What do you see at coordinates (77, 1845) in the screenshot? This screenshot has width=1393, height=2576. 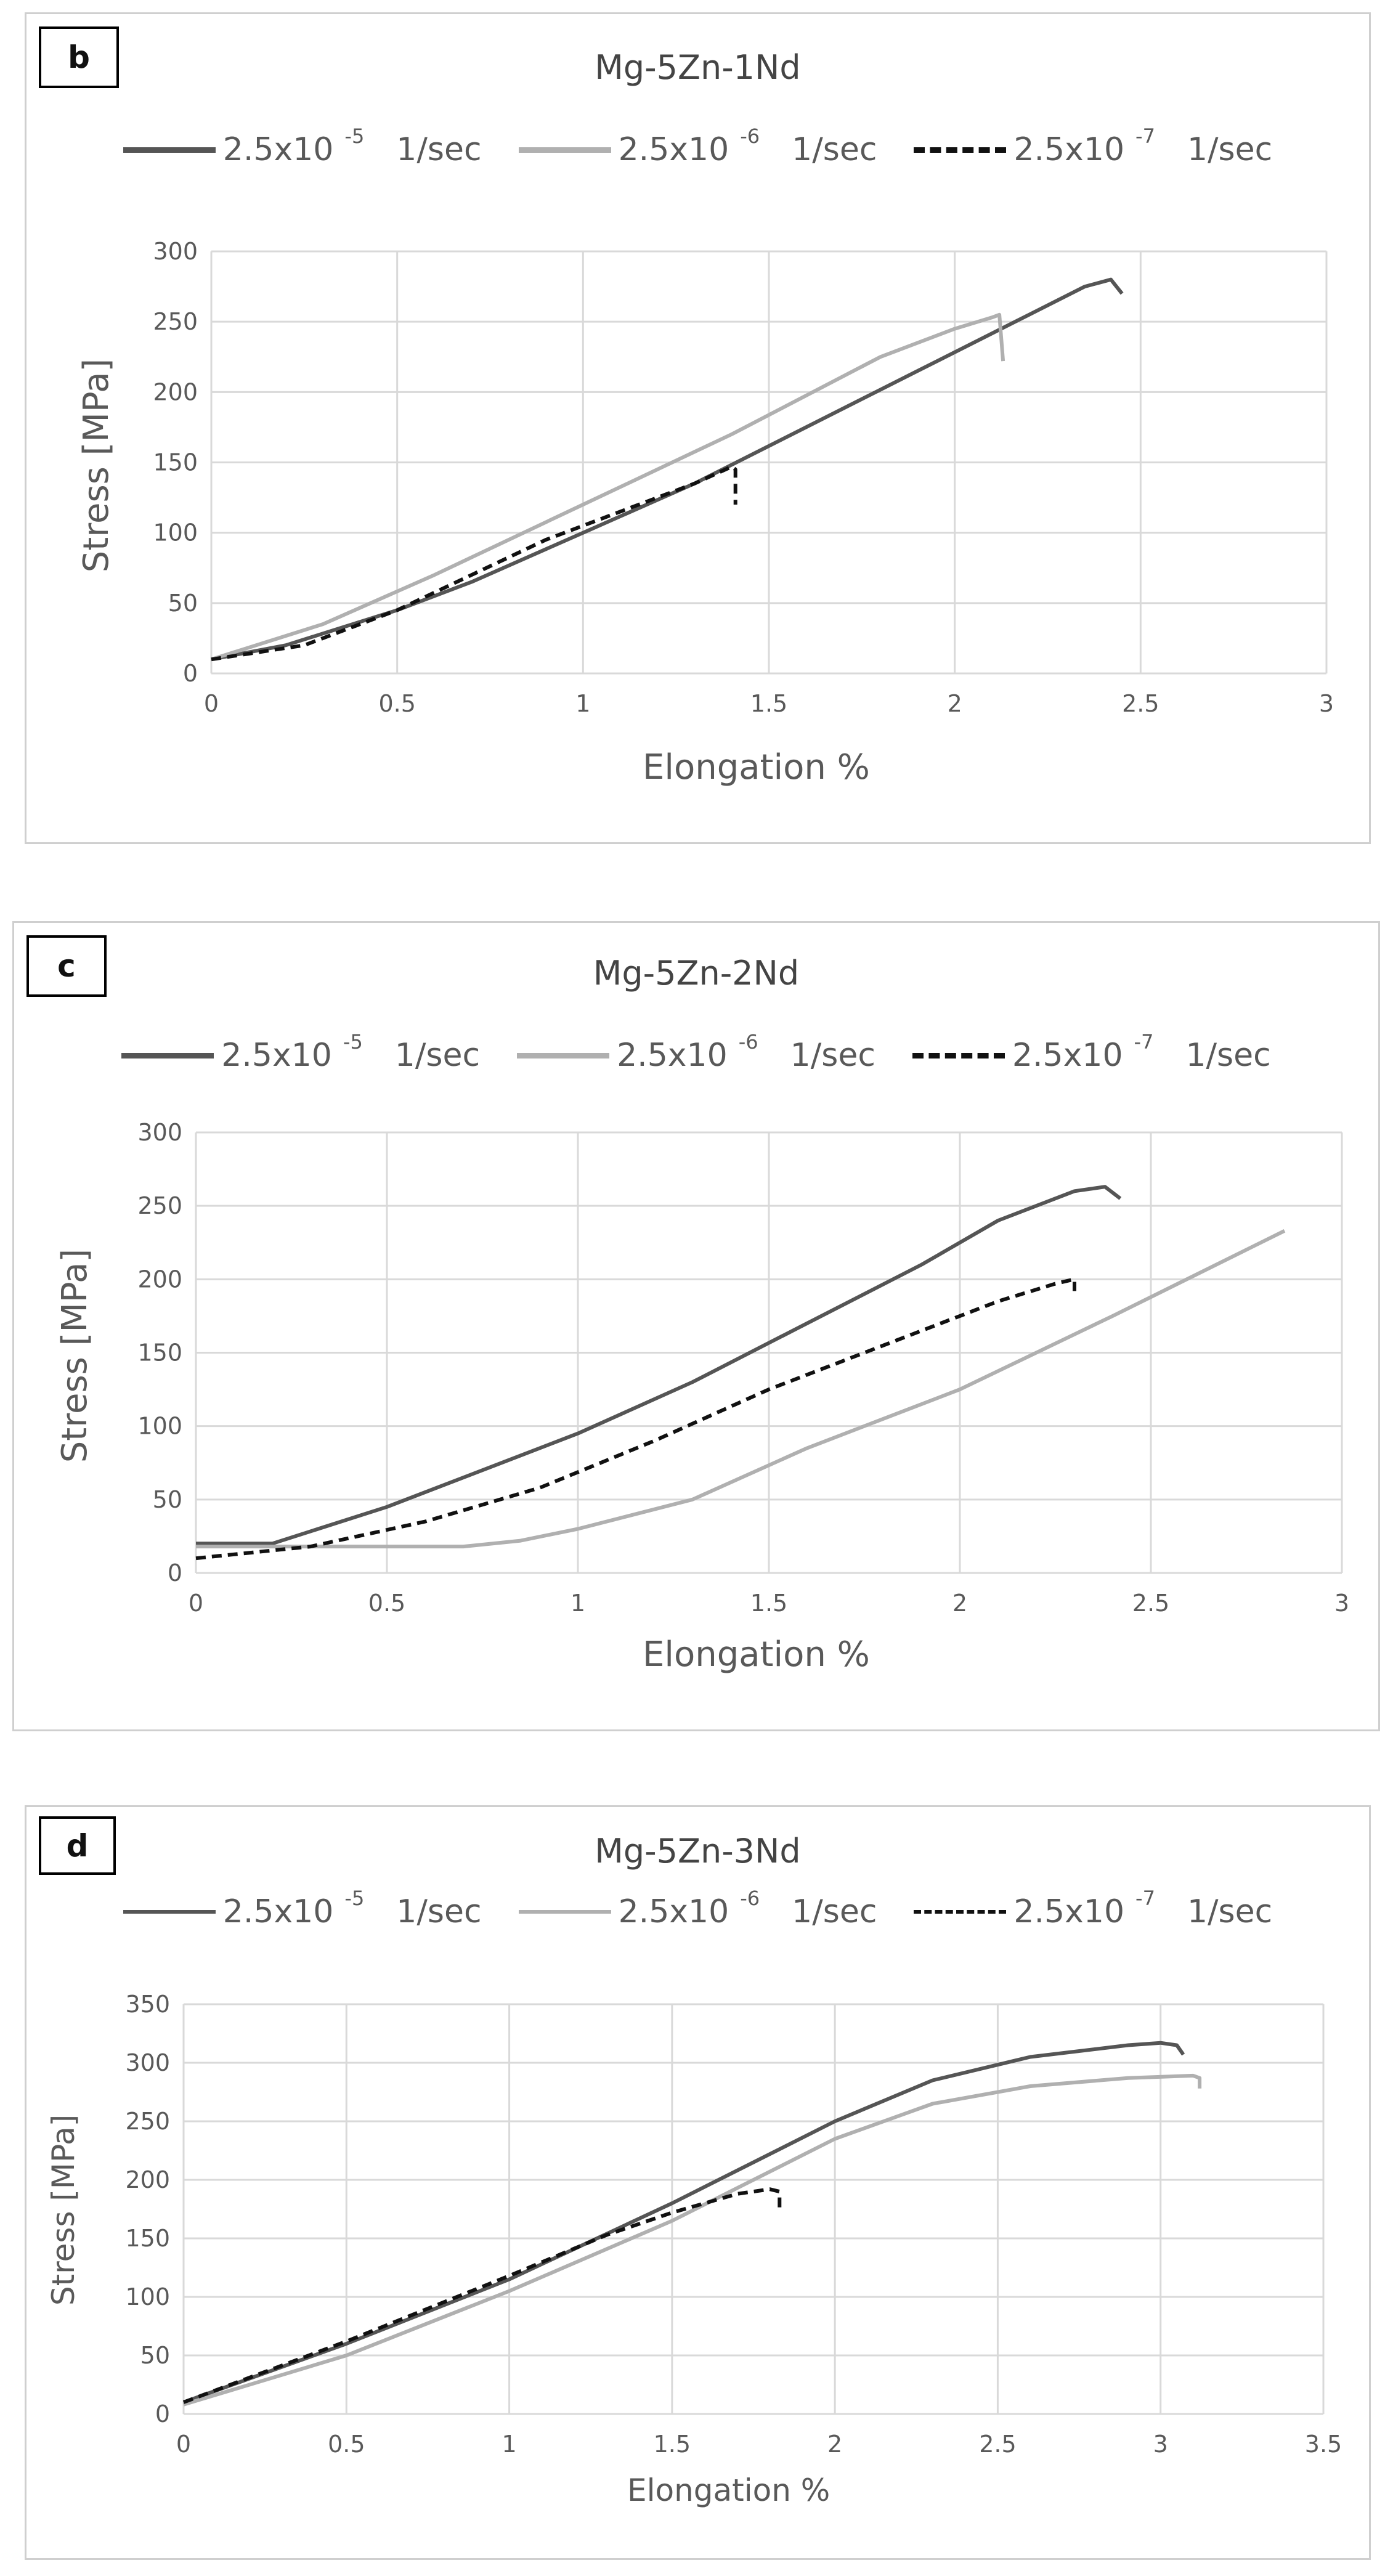 I see `panel-letter: d` at bounding box center [77, 1845].